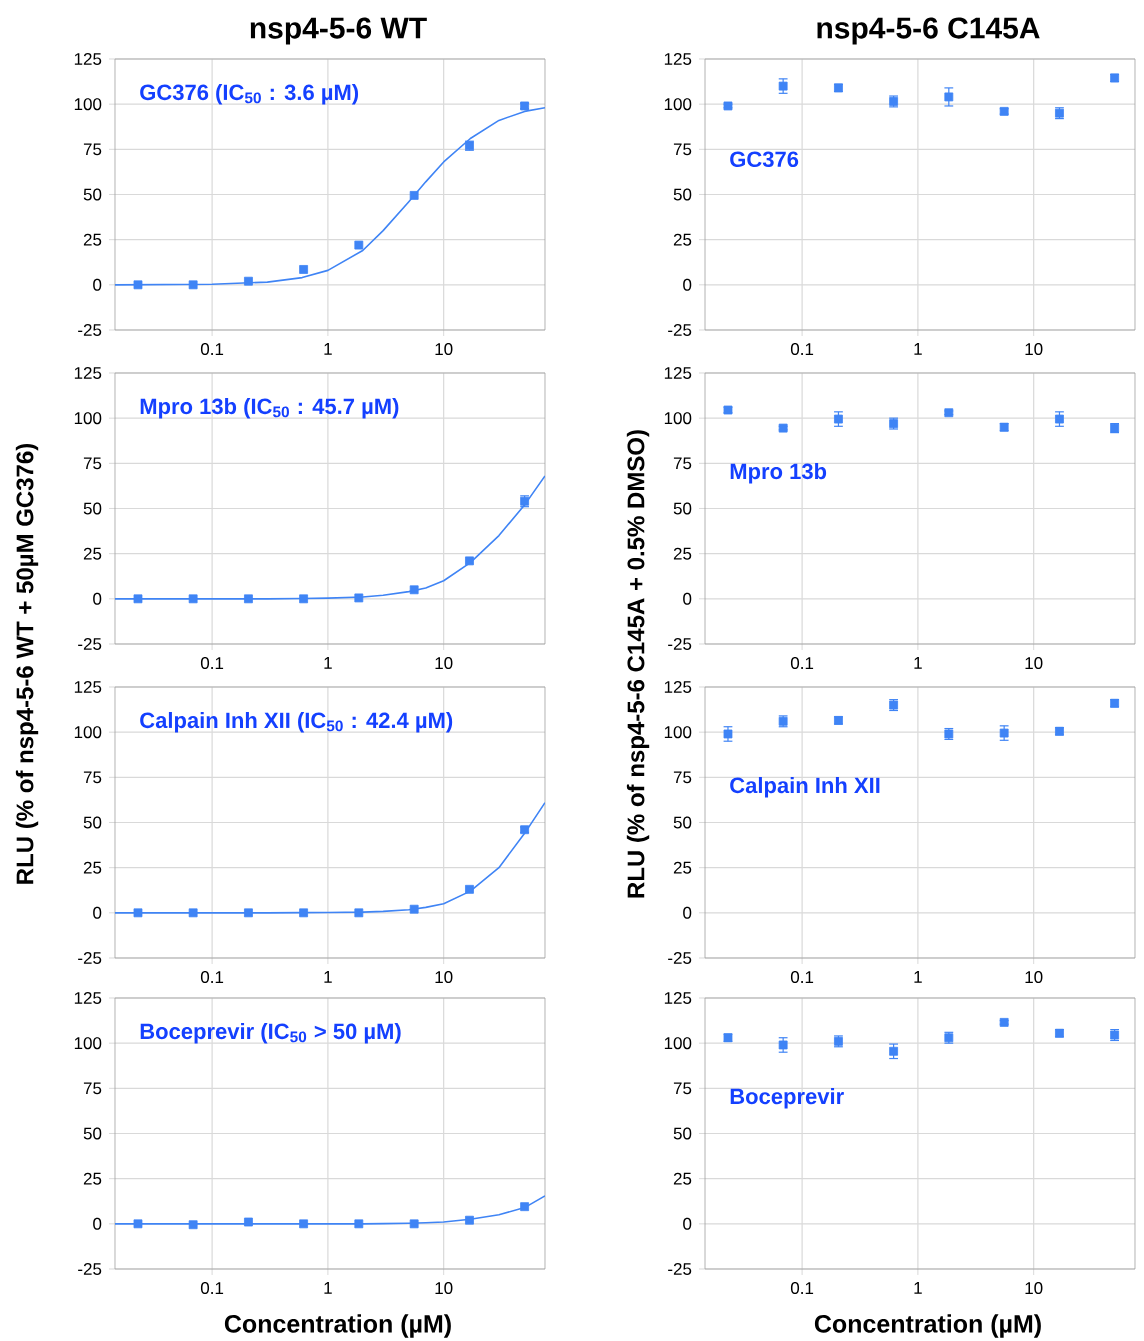  I want to click on x-axis-title: Concentration (µM), so click(337, 1326).